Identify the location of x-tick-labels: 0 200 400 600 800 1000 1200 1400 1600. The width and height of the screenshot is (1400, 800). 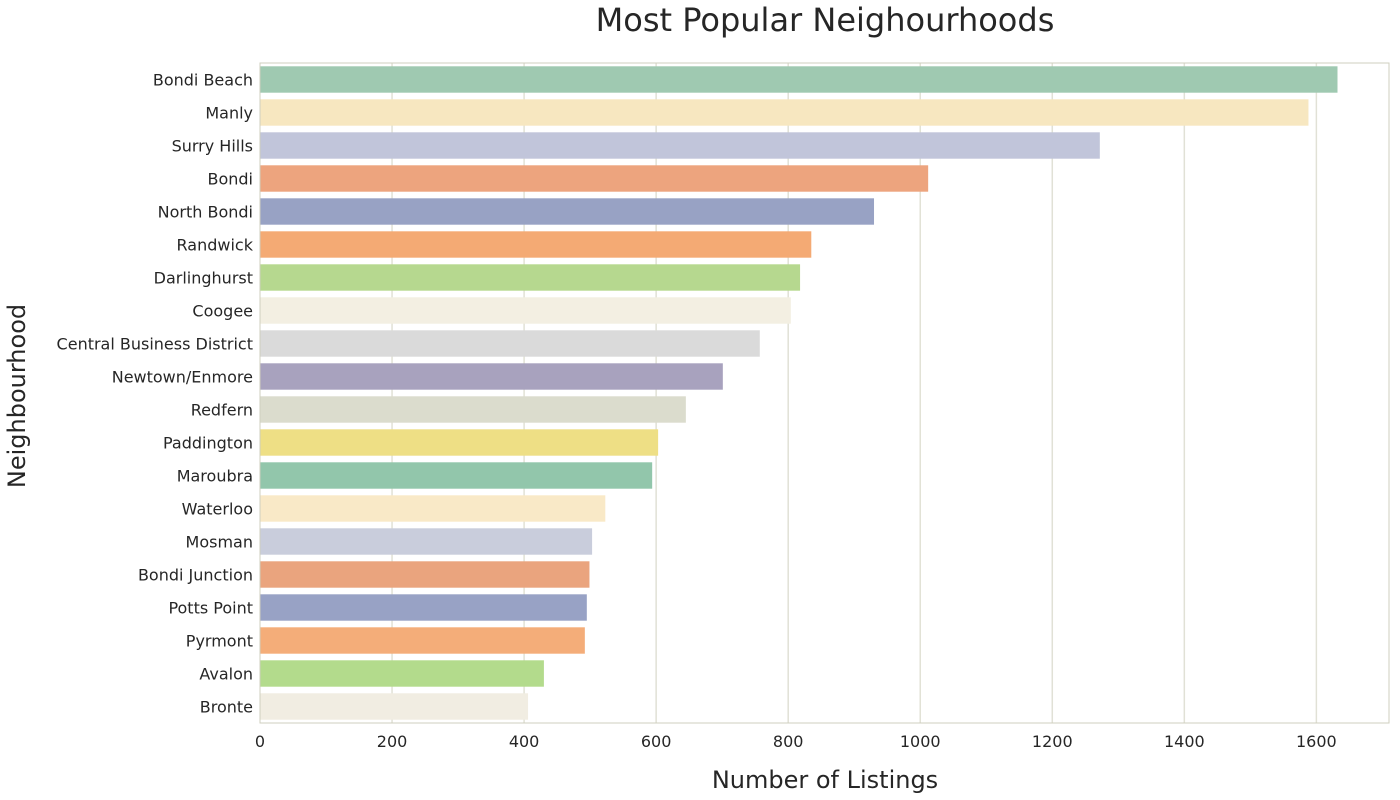
(796, 741).